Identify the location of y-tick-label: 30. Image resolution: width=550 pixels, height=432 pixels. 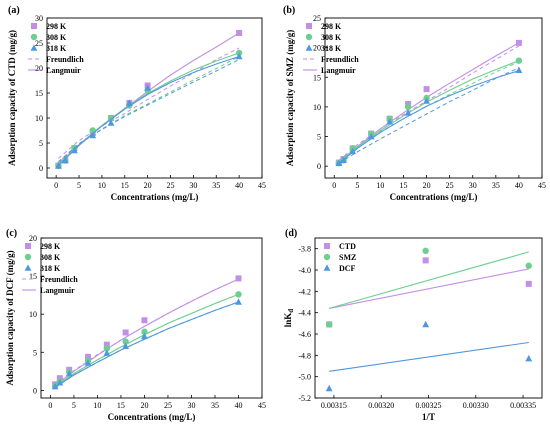
(39, 18).